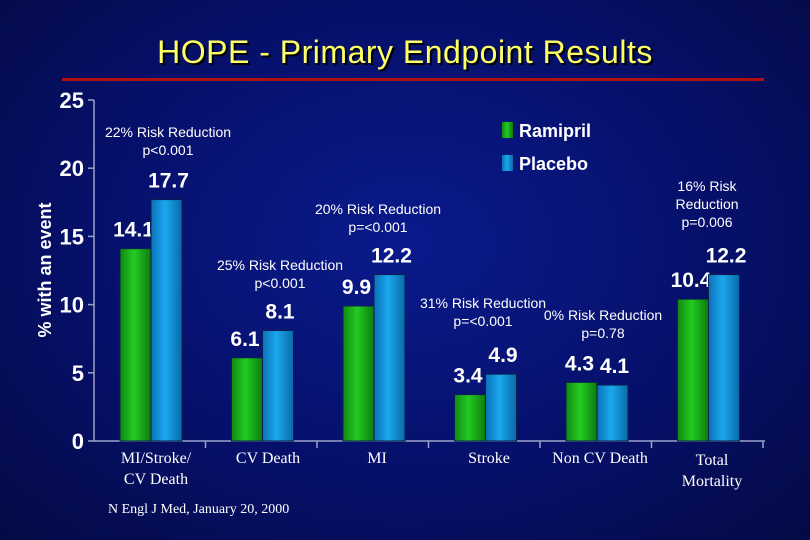  I want to click on value-label-ramipril: 4.3, so click(579, 363).